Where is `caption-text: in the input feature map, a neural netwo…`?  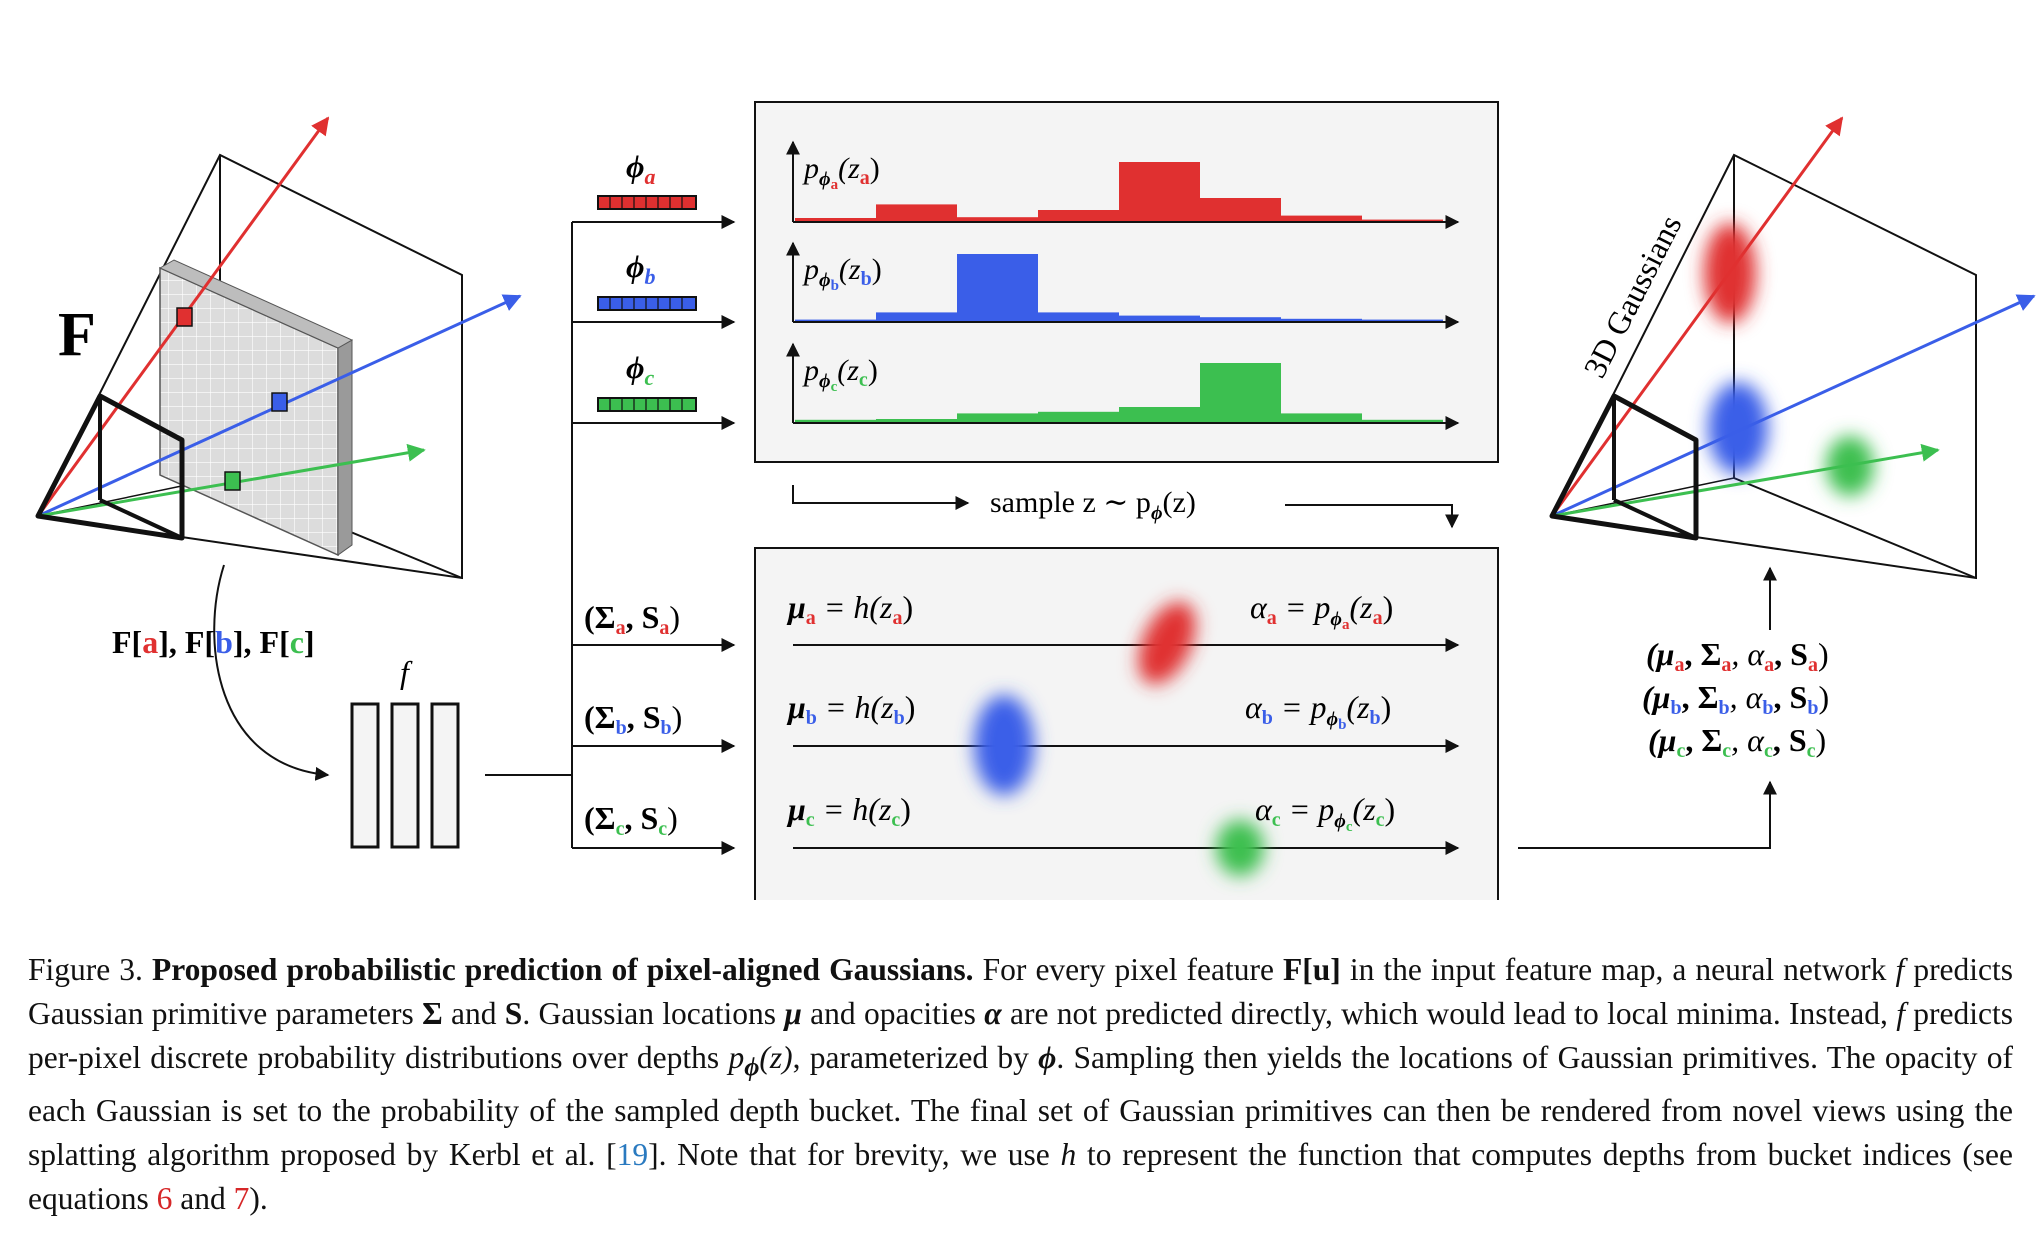
caption-text: in the input feature map, a neural netwo… is located at coordinates (1618, 969).